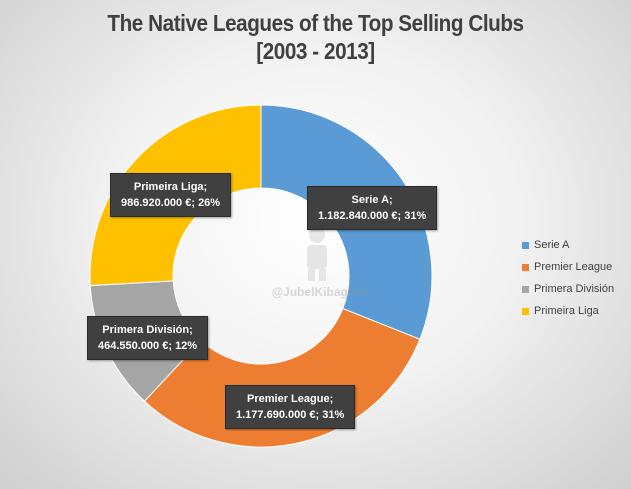 Image resolution: width=631 pixels, height=489 pixels. What do you see at coordinates (552, 245) in the screenshot?
I see `legend-label: Serie A` at bounding box center [552, 245].